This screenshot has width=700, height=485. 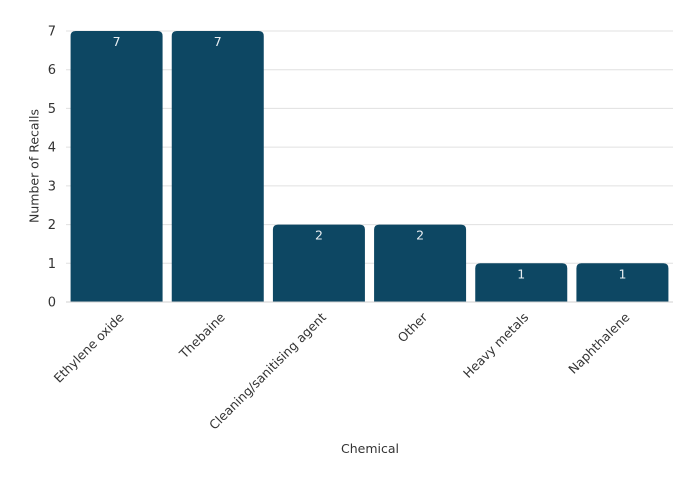 I want to click on y-tick-label: 0, so click(x=52, y=303).